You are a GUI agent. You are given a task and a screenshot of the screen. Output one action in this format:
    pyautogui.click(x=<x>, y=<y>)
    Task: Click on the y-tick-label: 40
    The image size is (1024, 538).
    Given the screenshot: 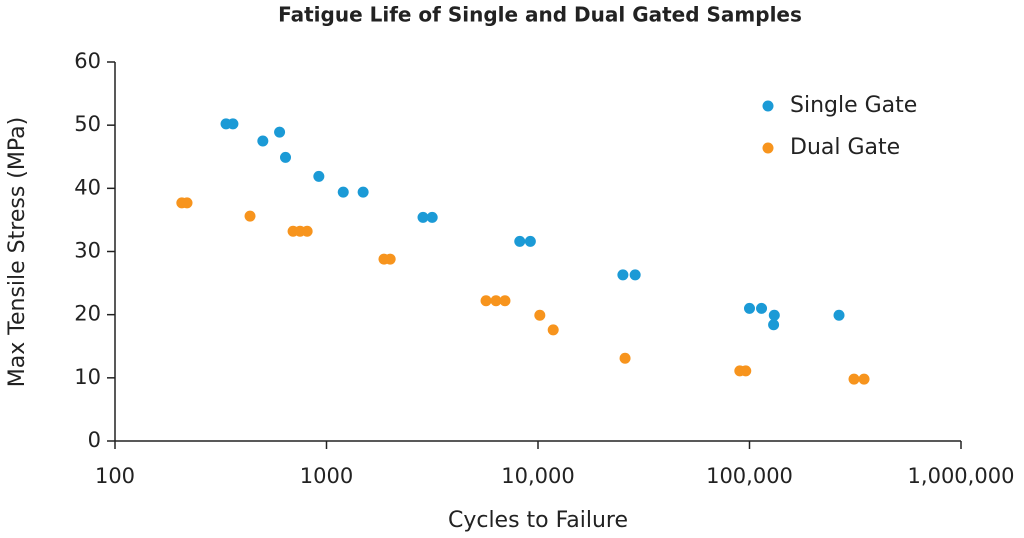 What is the action you would take?
    pyautogui.click(x=87, y=187)
    